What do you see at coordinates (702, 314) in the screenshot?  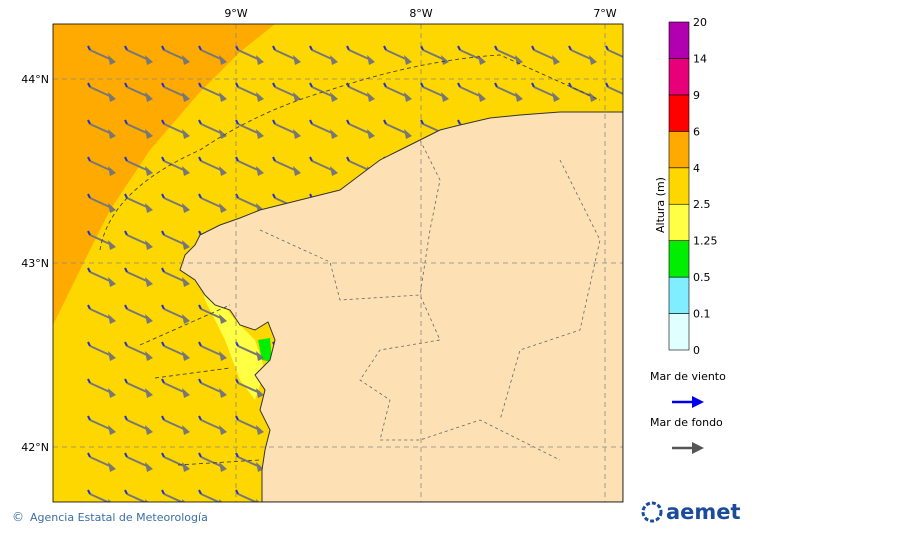 I see `colorbar-tick: 0.1` at bounding box center [702, 314].